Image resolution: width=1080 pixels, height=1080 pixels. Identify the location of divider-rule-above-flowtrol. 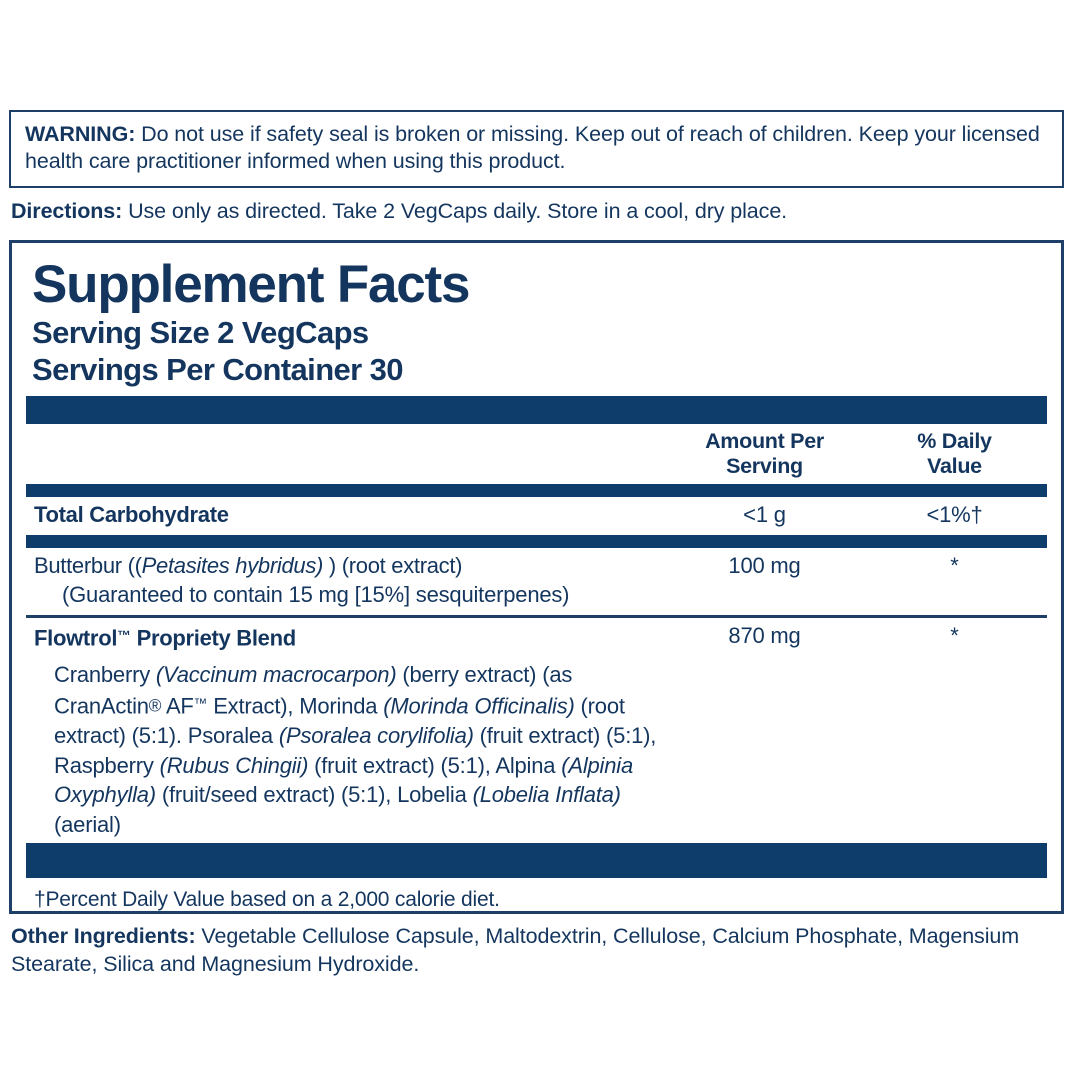
(536, 616).